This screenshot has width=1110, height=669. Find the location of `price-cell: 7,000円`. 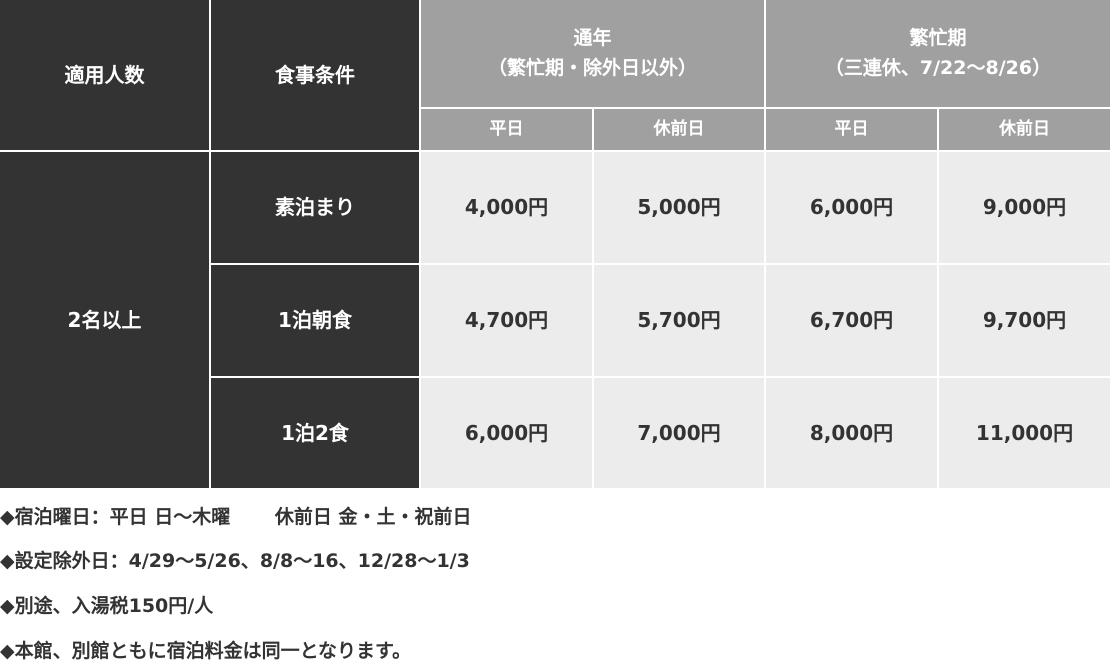

price-cell: 7,000円 is located at coordinates (679, 433).